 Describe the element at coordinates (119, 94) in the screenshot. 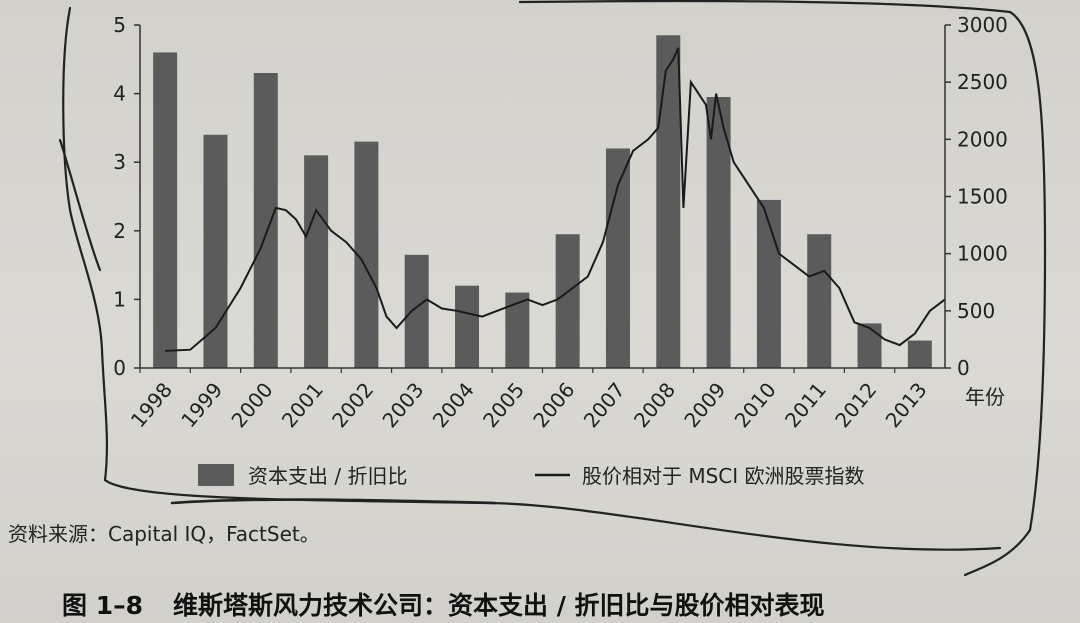

I see `y-tick-label-left: 4` at that location.